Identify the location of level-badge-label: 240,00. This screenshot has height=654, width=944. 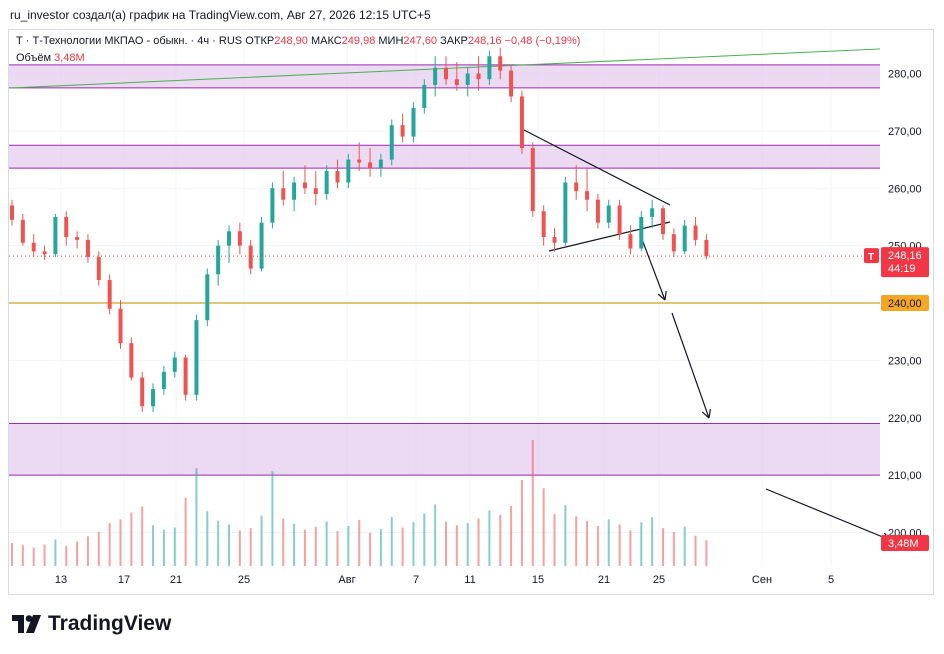
(905, 304).